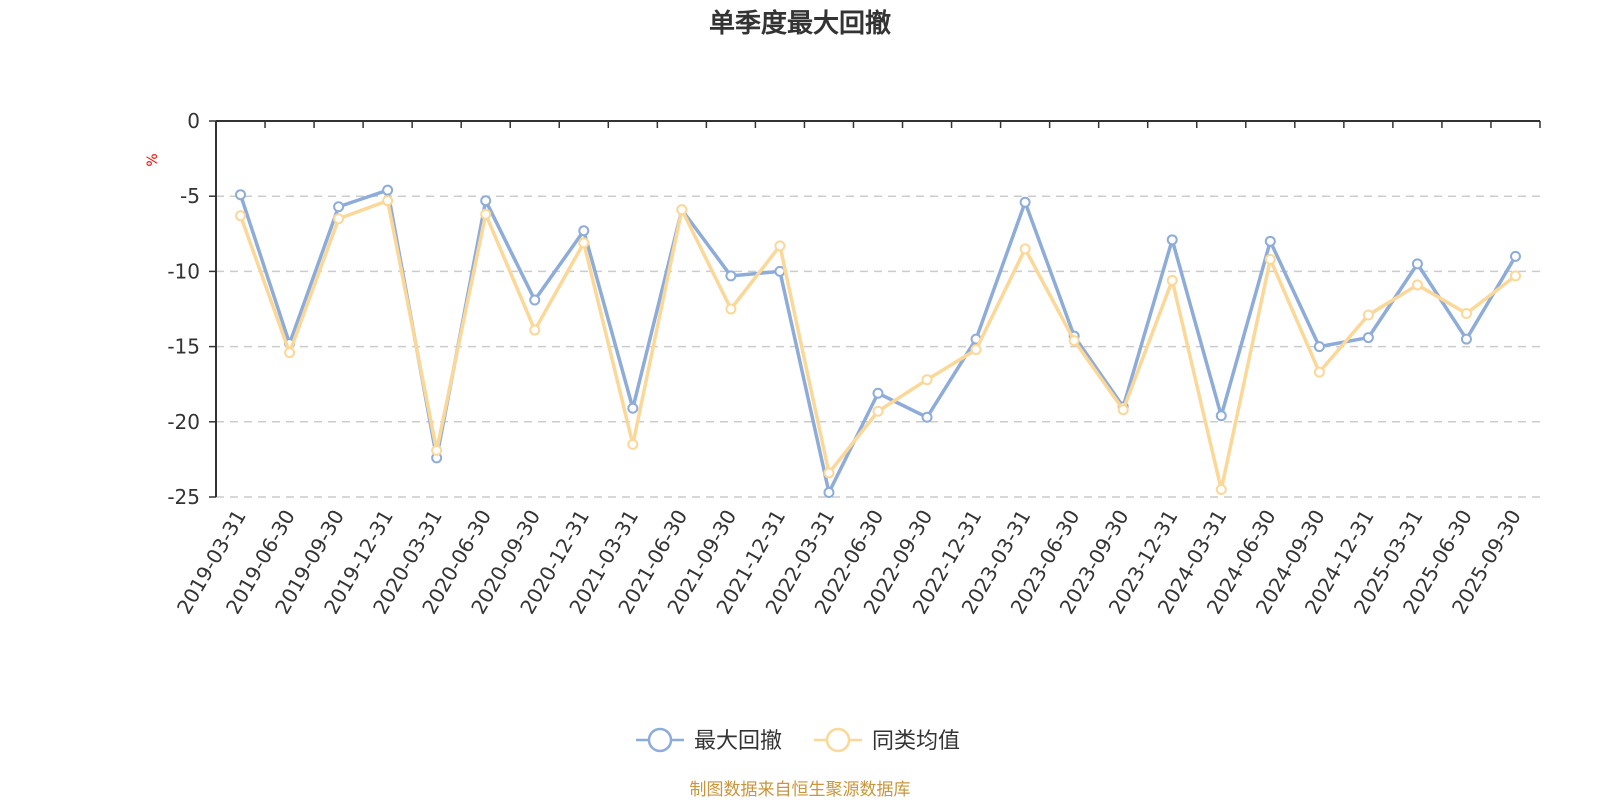 Image resolution: width=1600 pixels, height=800 pixels. What do you see at coordinates (183, 271) in the screenshot?
I see `y-tick-label: -10` at bounding box center [183, 271].